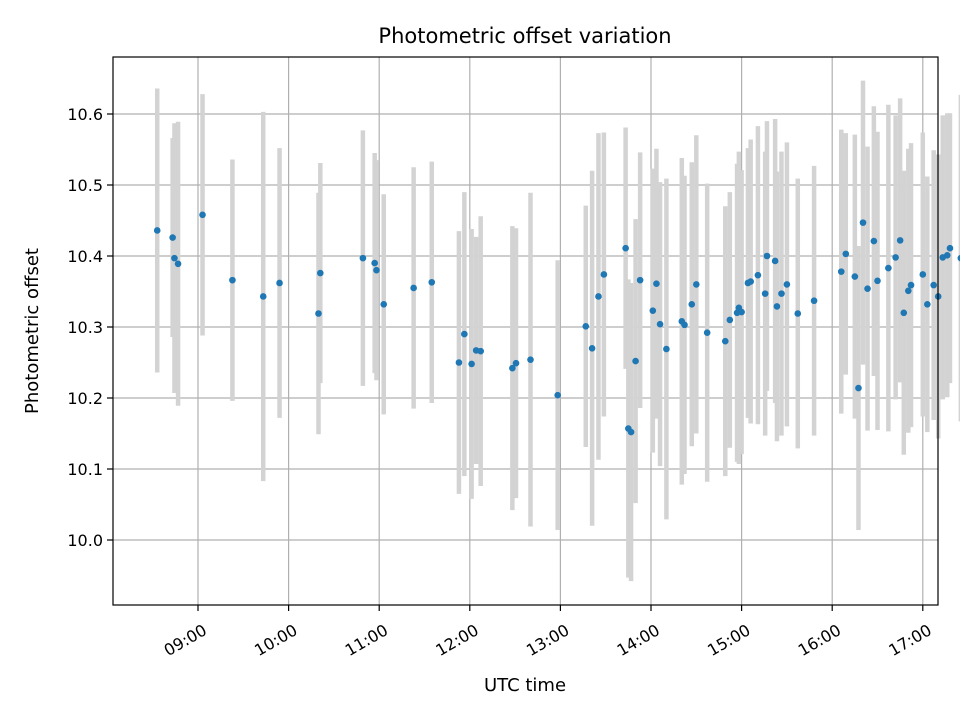 The image size is (960, 720). What do you see at coordinates (85, 256) in the screenshot?
I see `y-tick-label: 10.4` at bounding box center [85, 256].